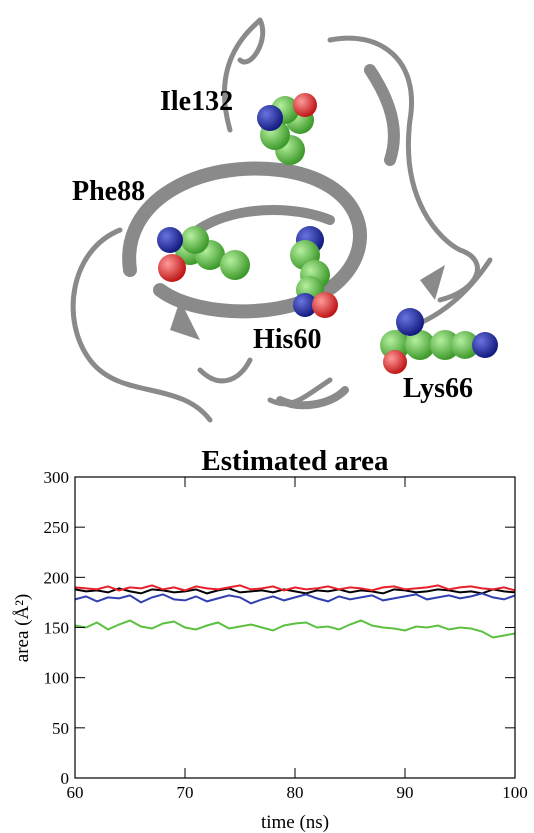  What do you see at coordinates (405, 792) in the screenshot?
I see `x-tick-label: 90` at bounding box center [405, 792].